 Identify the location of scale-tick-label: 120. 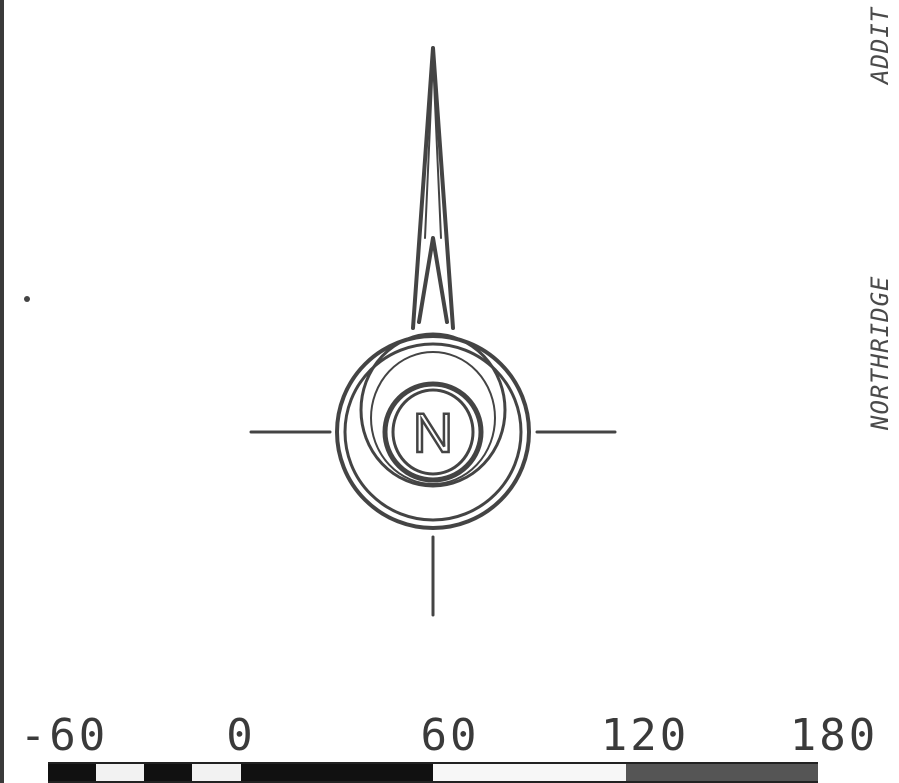
(645, 735).